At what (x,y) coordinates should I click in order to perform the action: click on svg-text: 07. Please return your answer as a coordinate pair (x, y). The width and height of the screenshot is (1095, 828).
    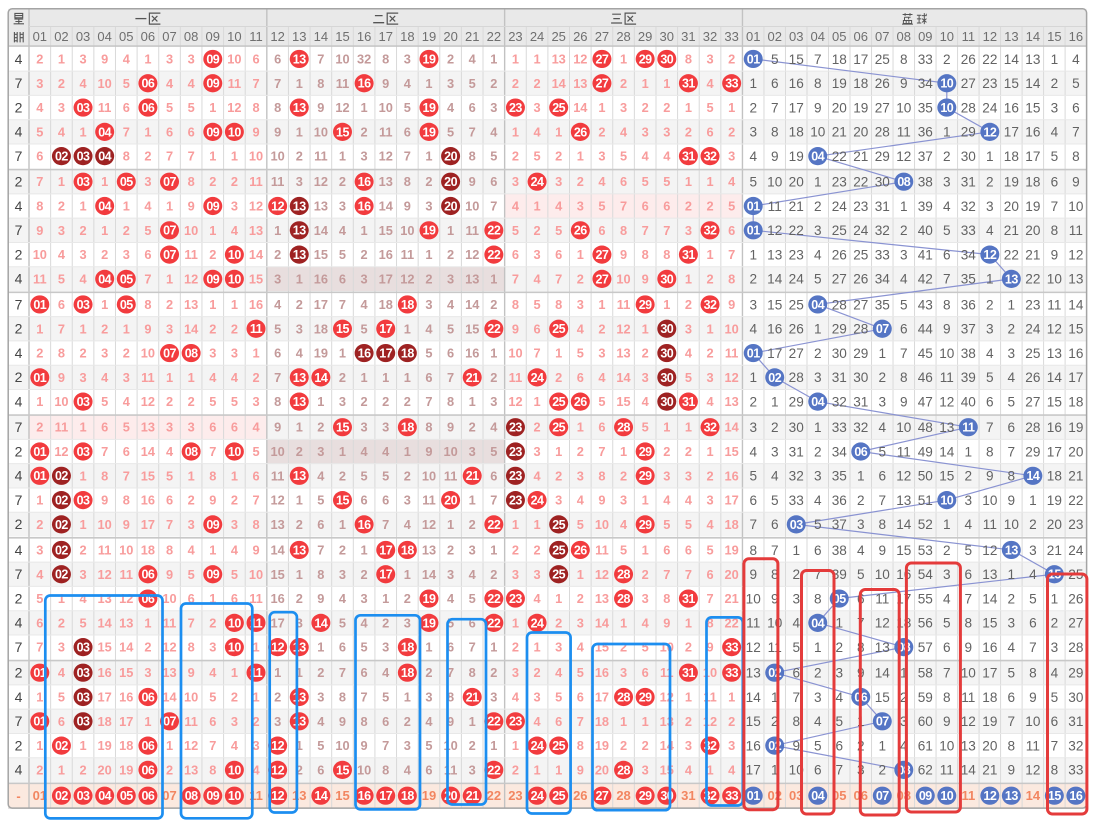
    Looking at the image, I should click on (169, 795).